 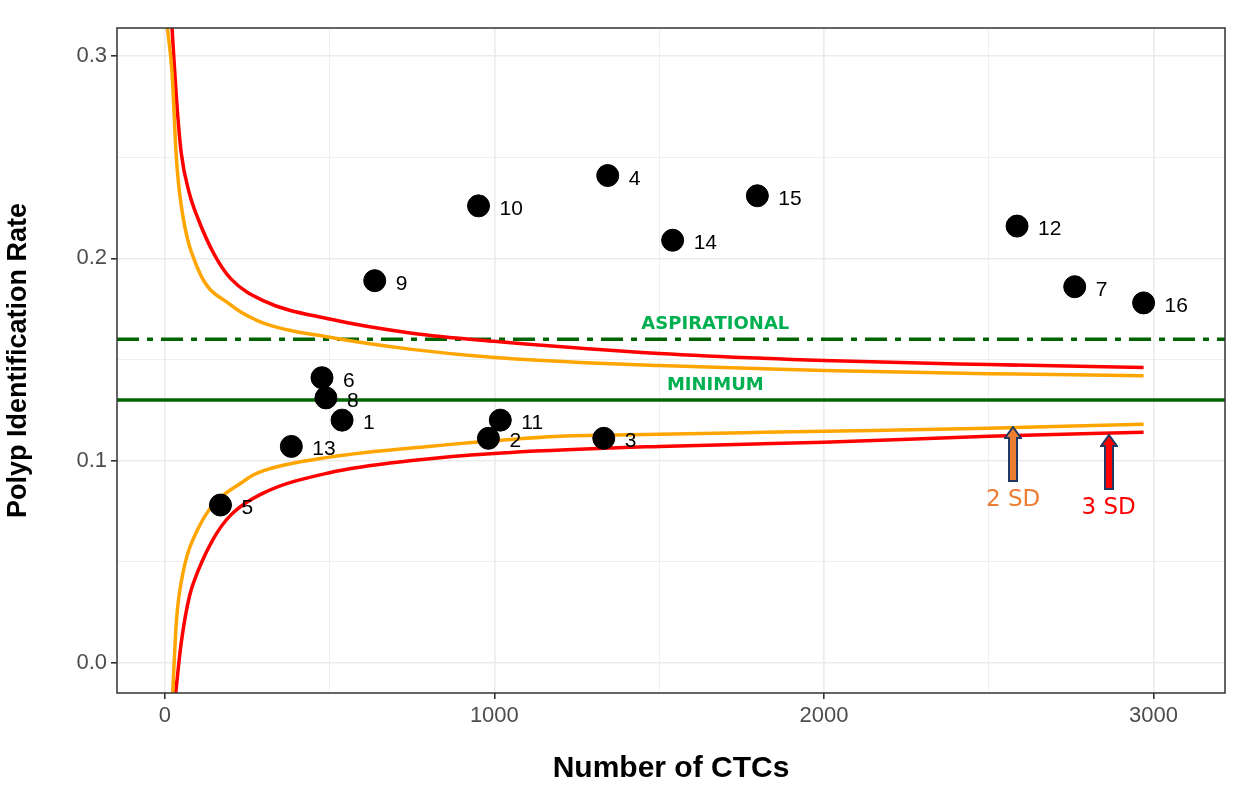 What do you see at coordinates (705, 242) in the screenshot?
I see `annotation: 14` at bounding box center [705, 242].